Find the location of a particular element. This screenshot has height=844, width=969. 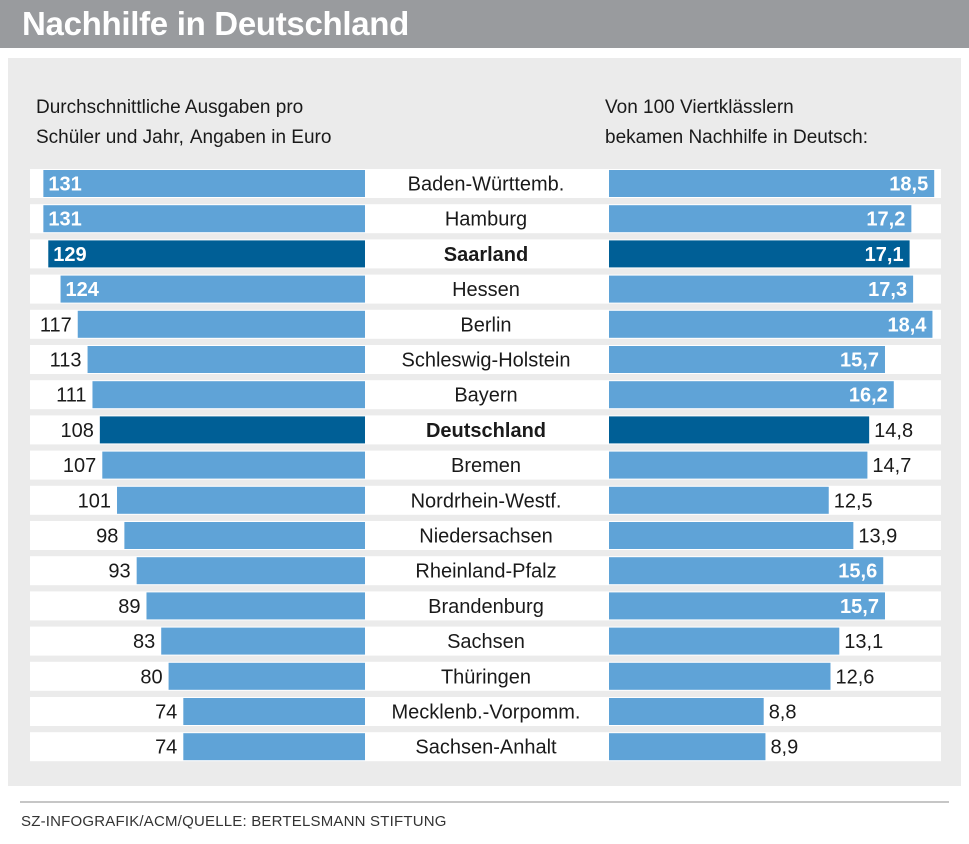

left-bar-nordrhein-westf is located at coordinates (241, 500).